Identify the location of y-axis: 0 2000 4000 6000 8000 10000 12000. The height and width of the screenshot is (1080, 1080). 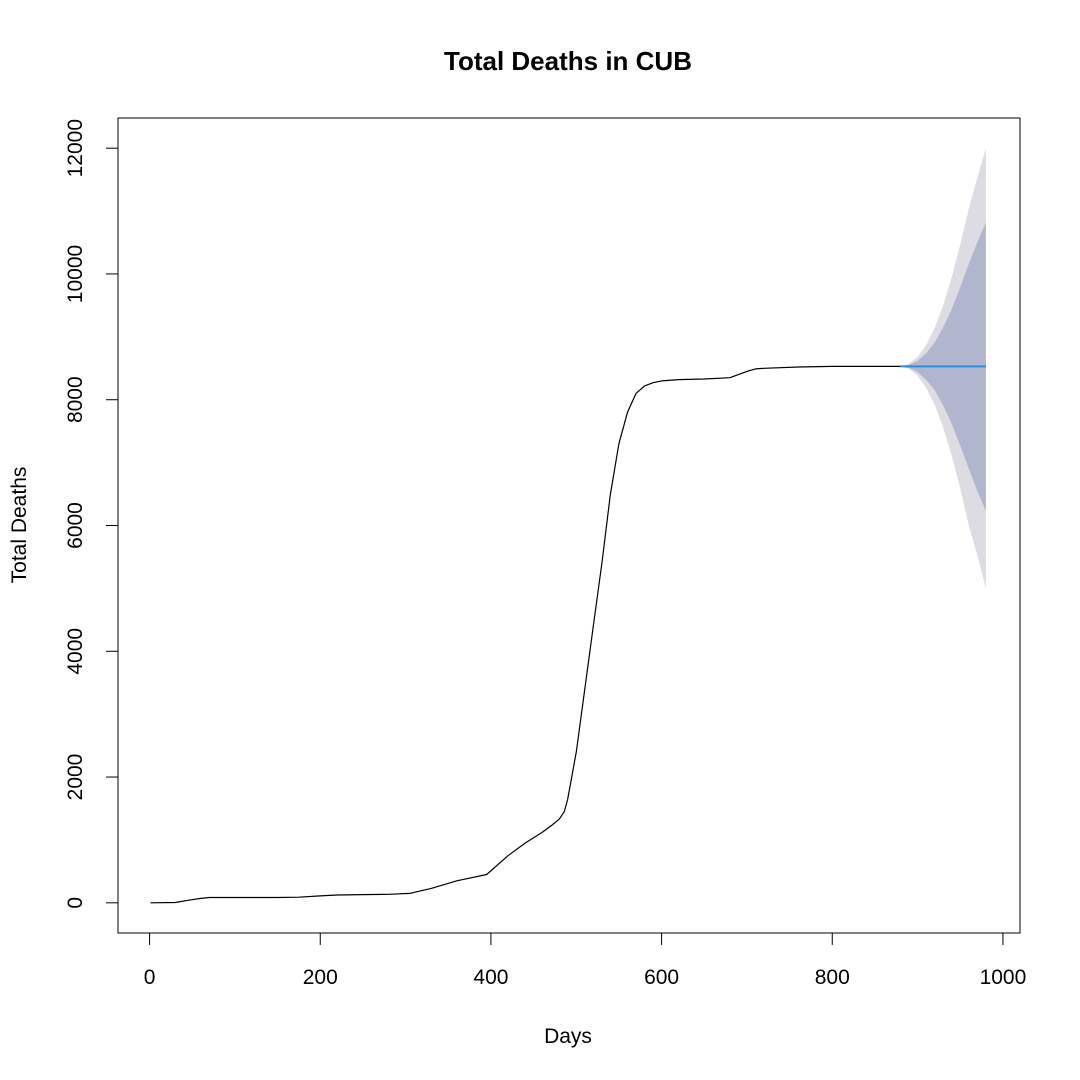
(91, 514).